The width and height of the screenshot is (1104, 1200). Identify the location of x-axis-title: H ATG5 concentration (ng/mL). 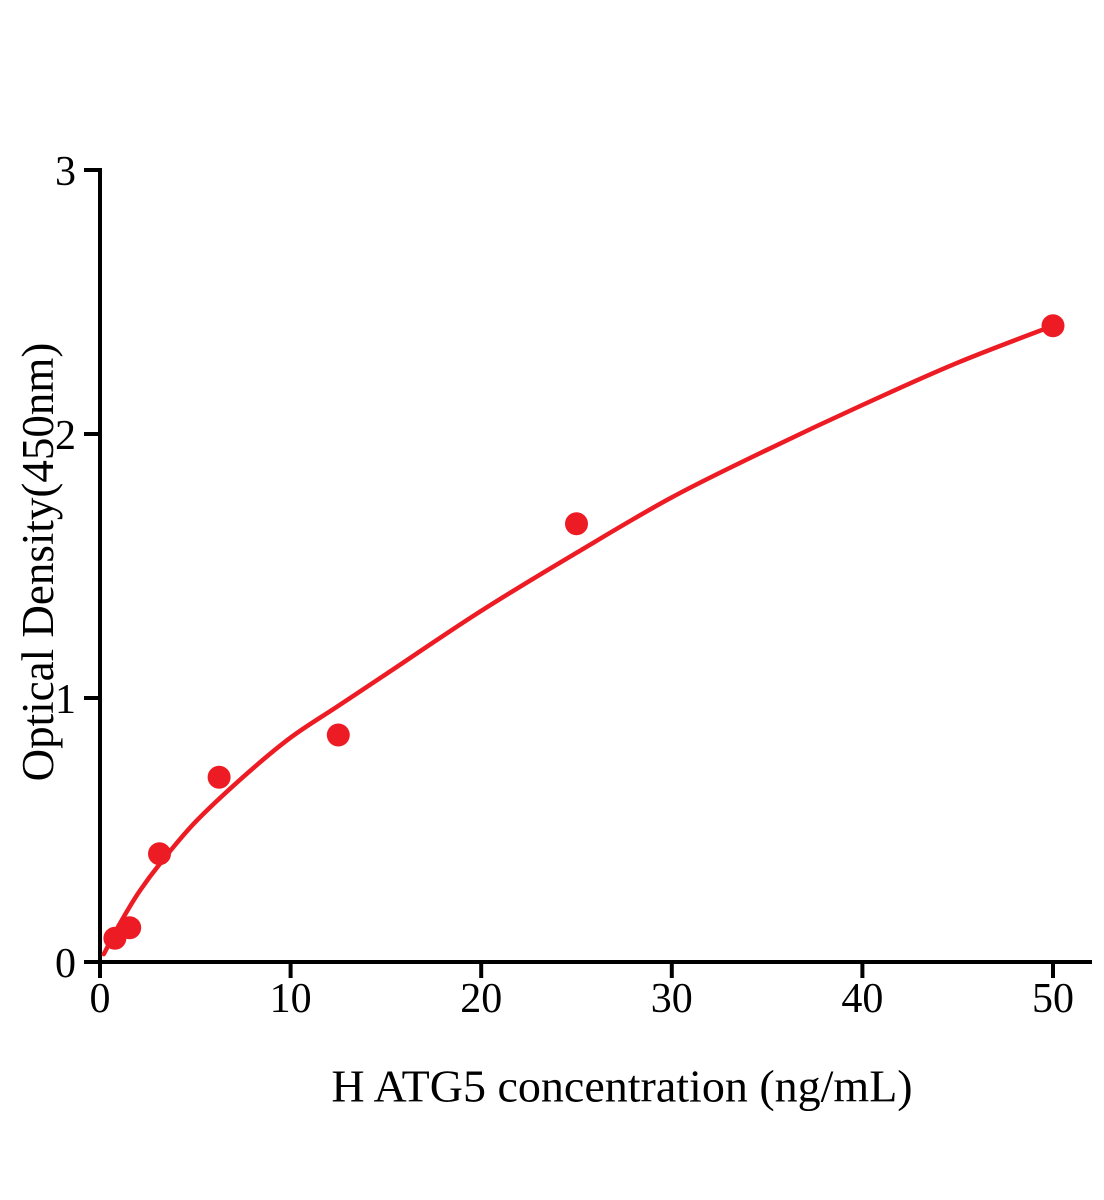
(622, 1086).